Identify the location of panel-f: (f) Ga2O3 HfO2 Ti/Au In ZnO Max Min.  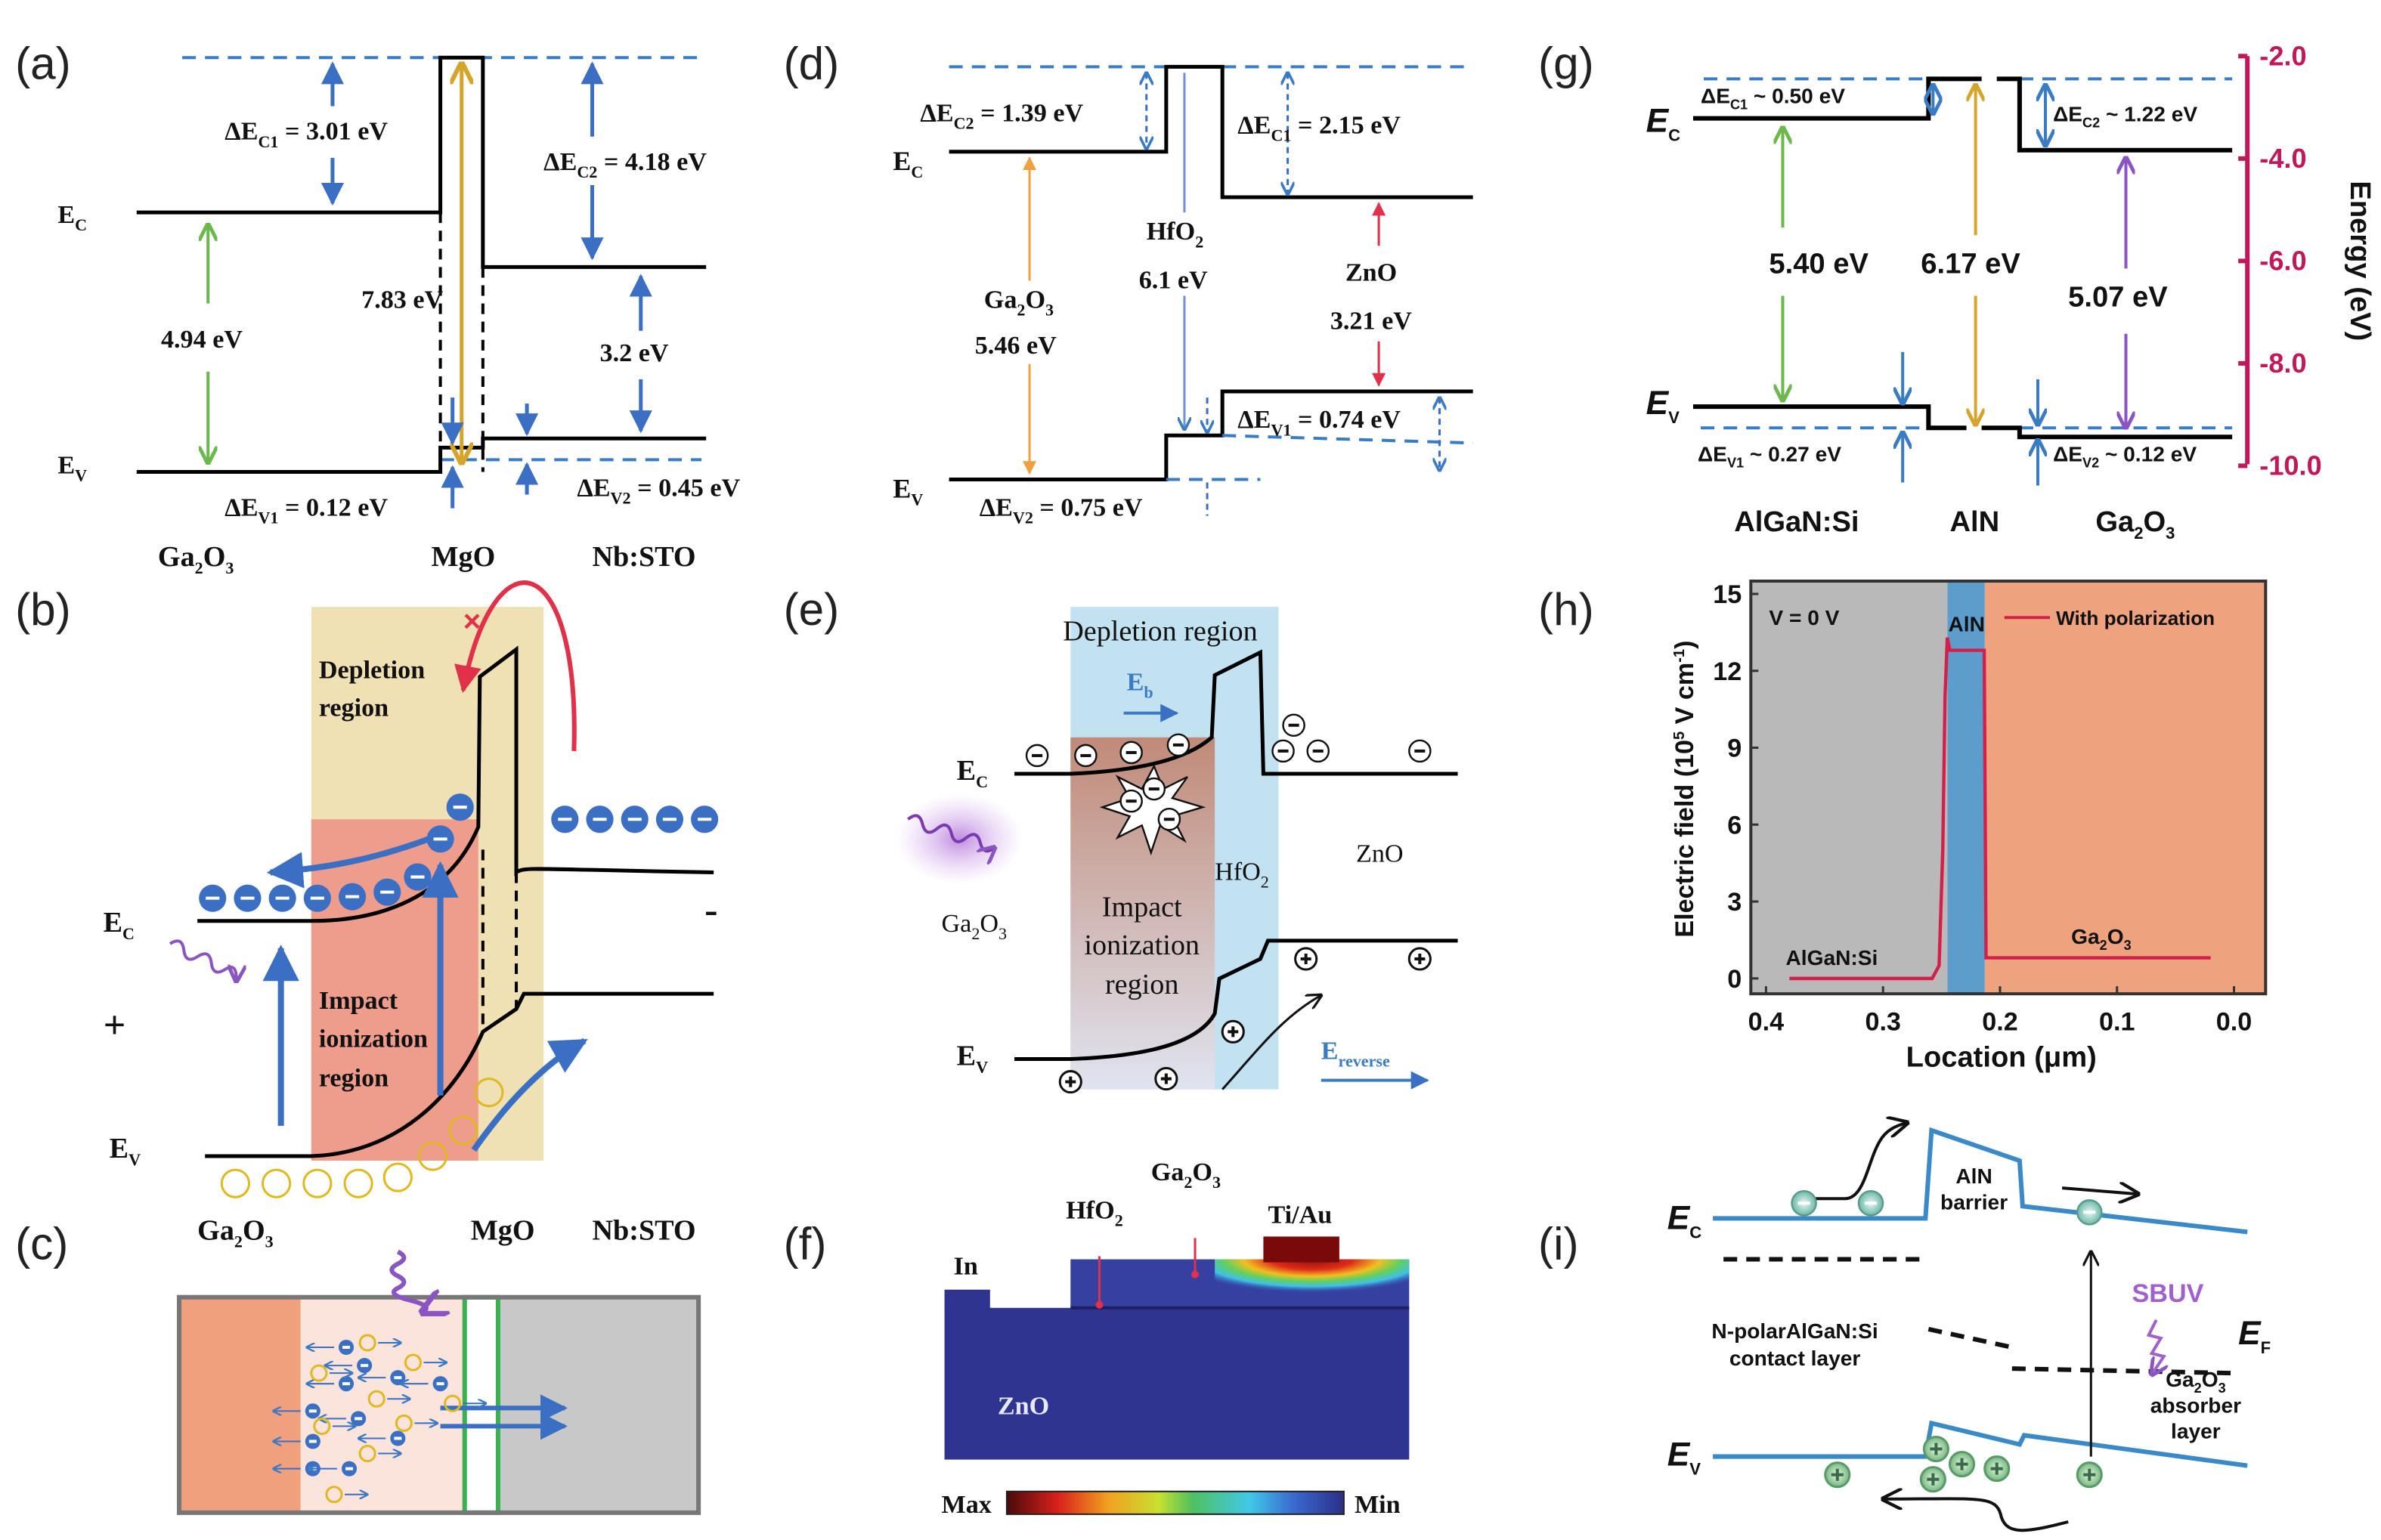
(1097, 1338).